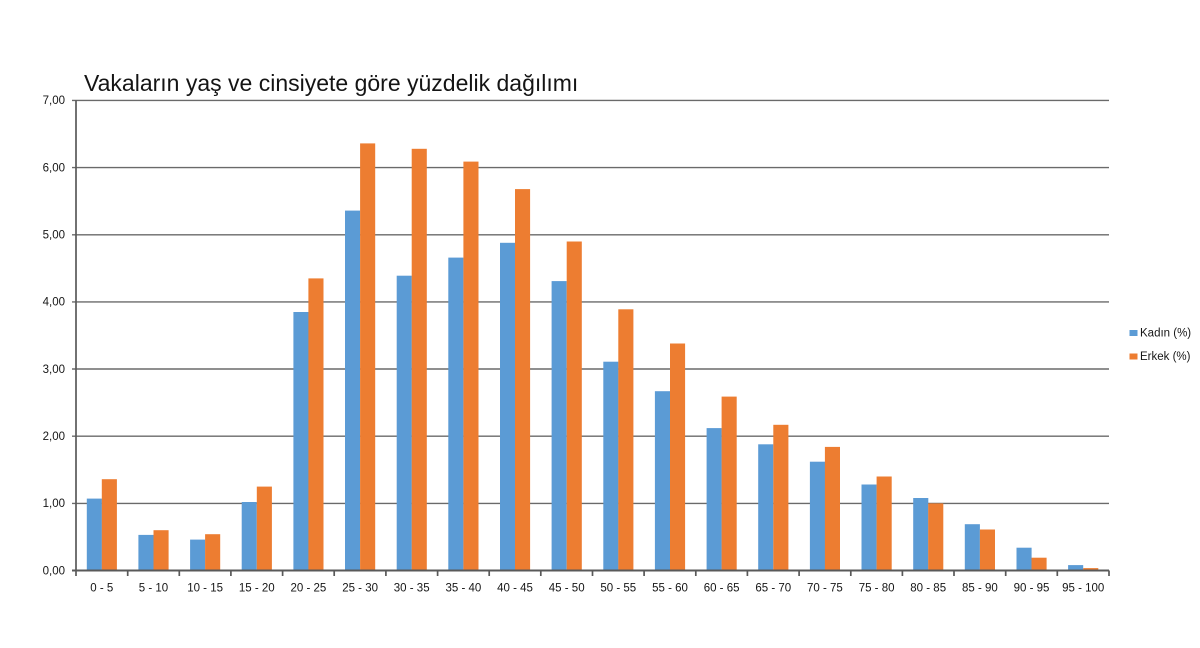 The height and width of the screenshot is (648, 1200). Describe the element at coordinates (54, 236) in the screenshot. I see `svg-text: 5,00` at that location.